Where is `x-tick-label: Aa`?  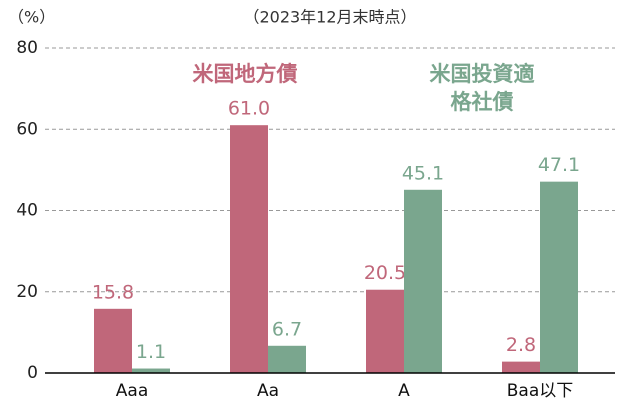
x-tick-label: Aa is located at coordinates (268, 391).